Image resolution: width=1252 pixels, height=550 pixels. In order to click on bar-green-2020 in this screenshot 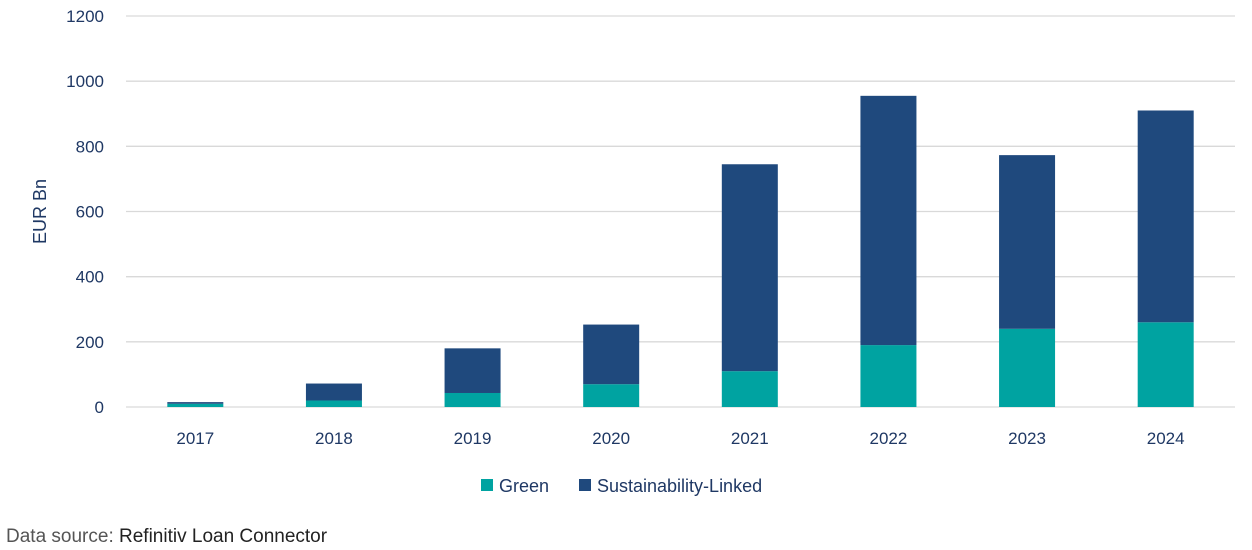, I will do `click(611, 395)`.